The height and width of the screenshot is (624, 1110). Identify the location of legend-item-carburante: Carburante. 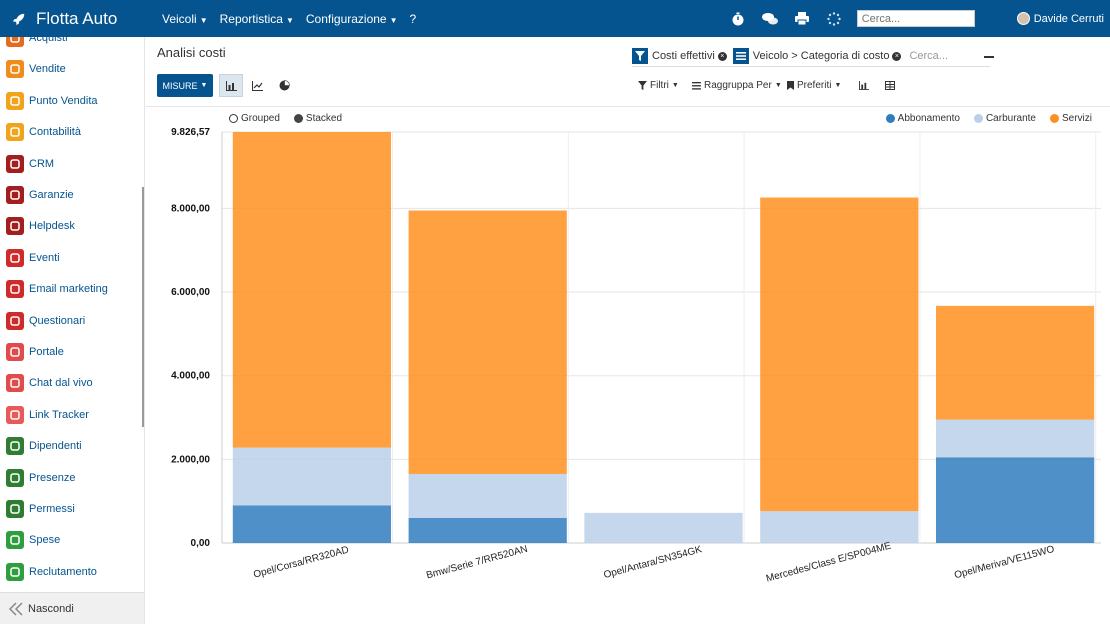
(1004, 118).